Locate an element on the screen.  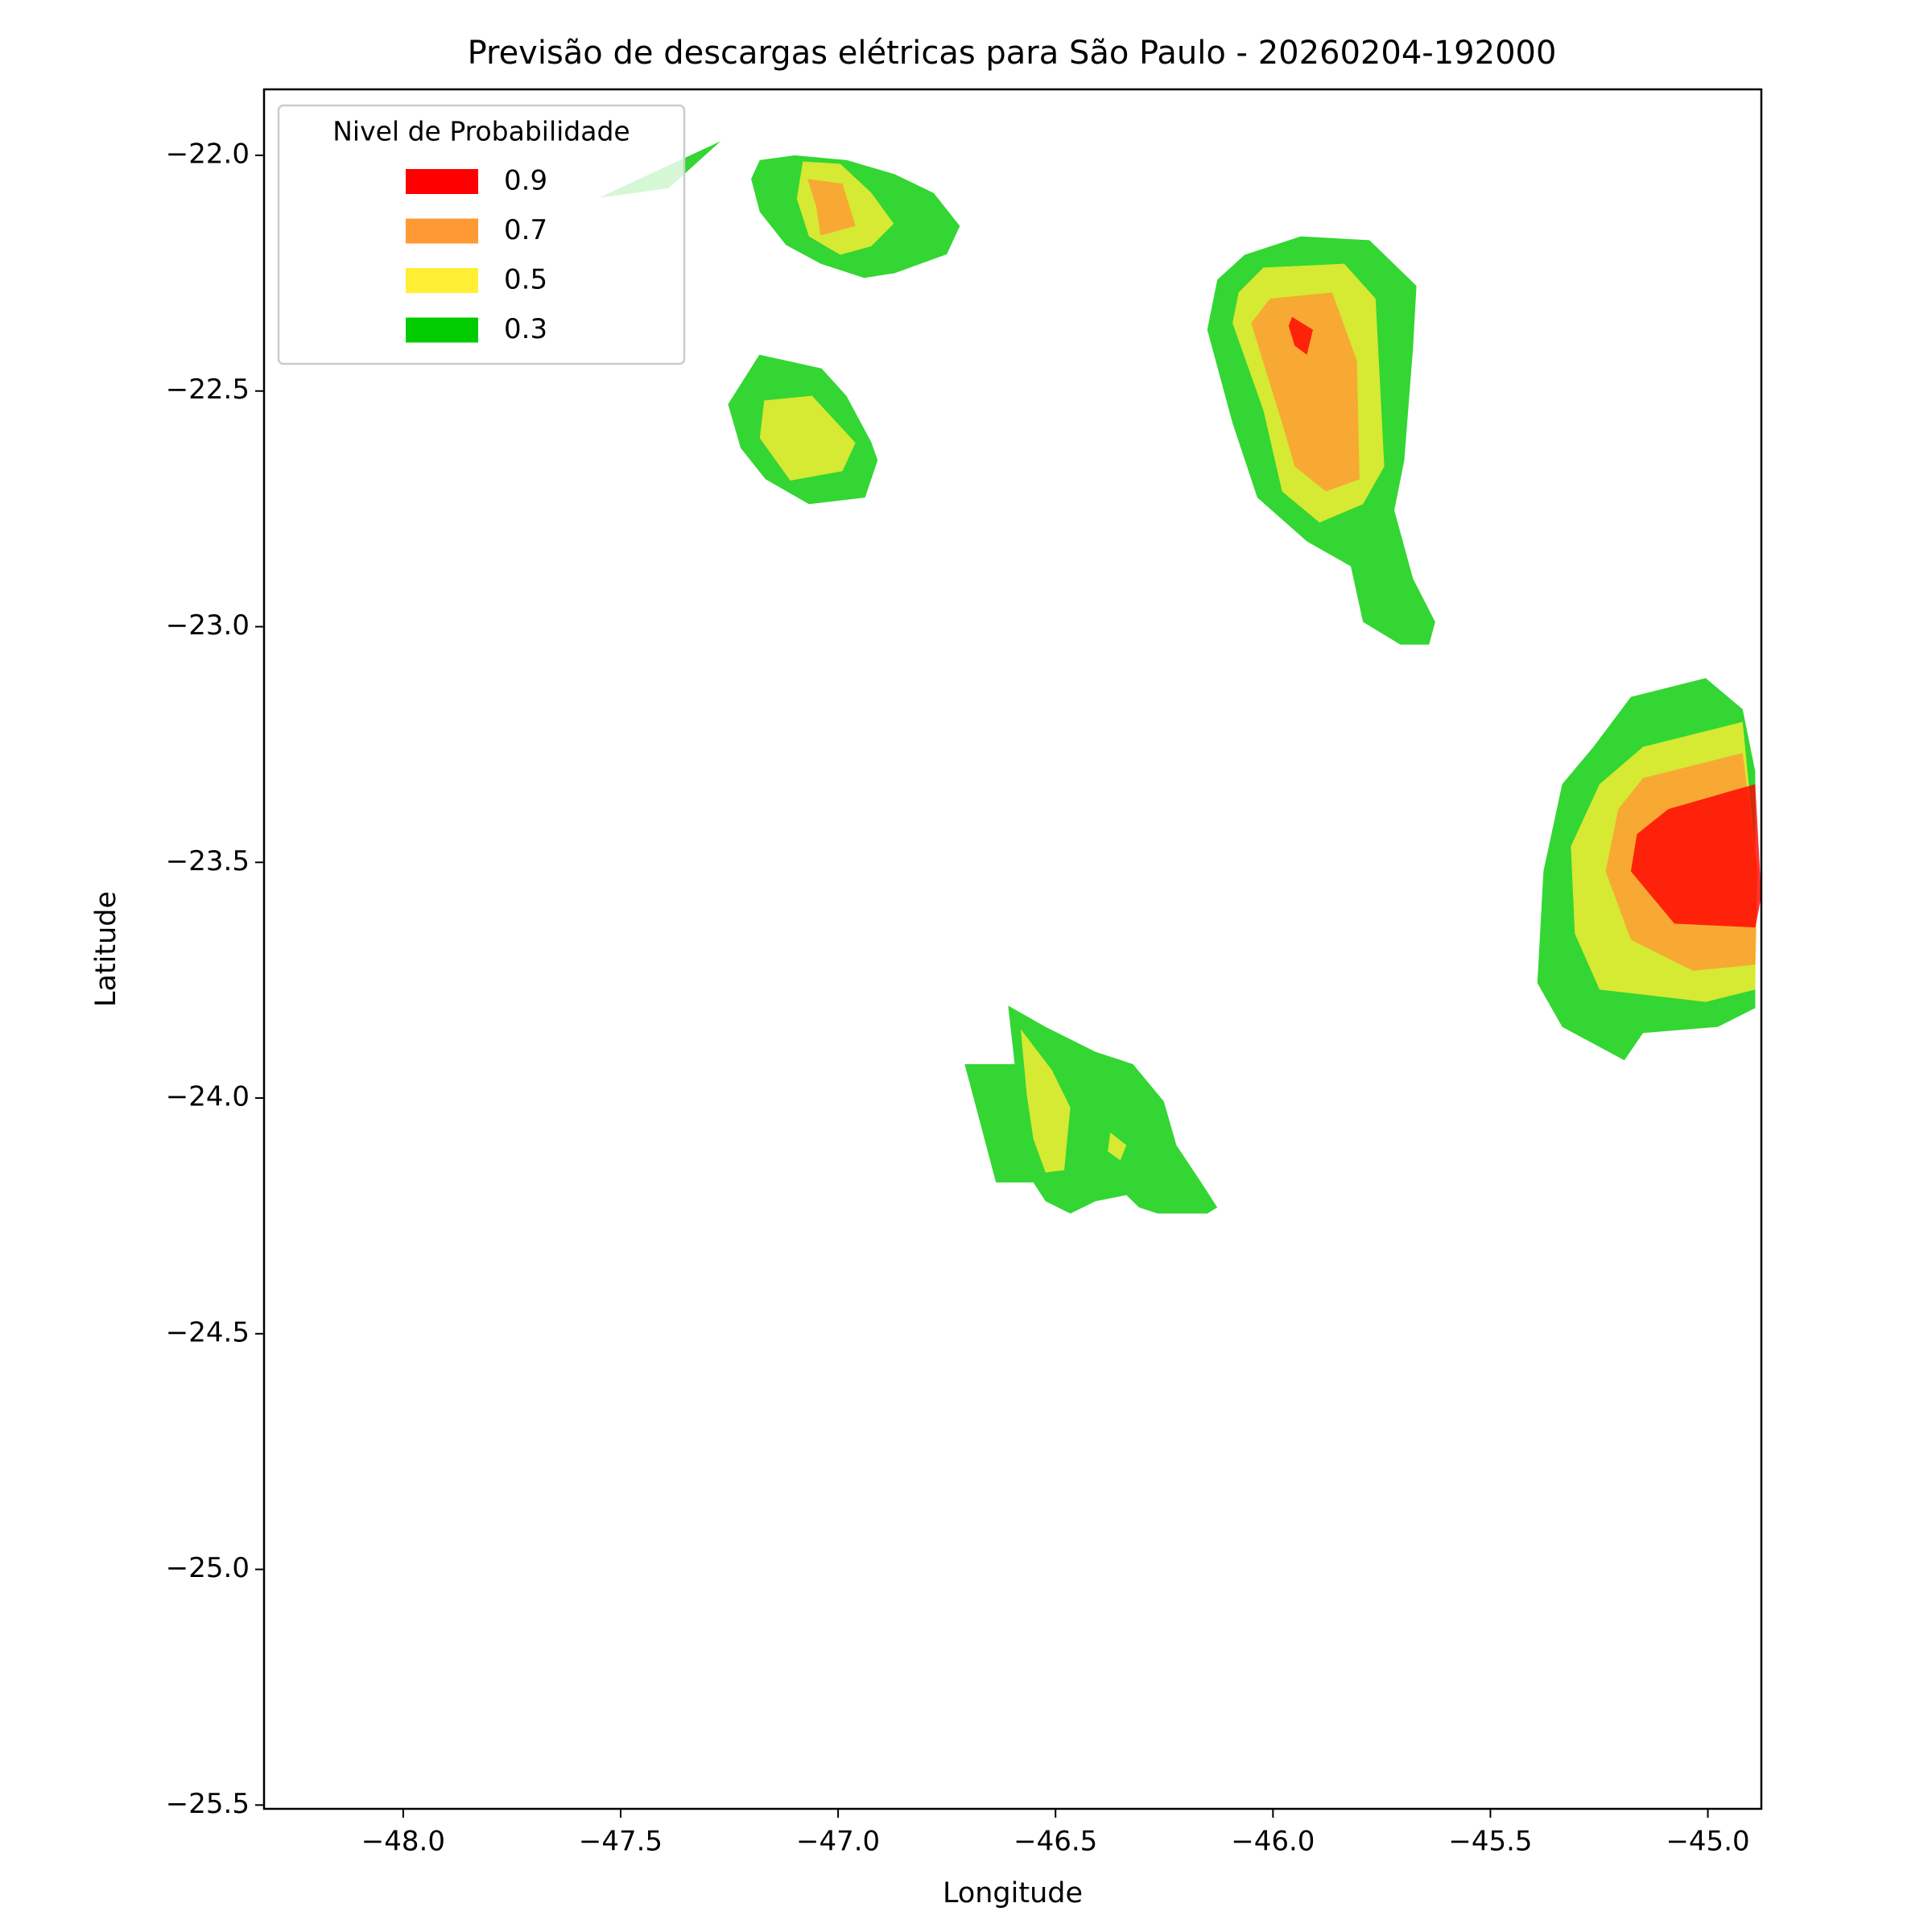
legend-label: 0.7 is located at coordinates (525, 230).